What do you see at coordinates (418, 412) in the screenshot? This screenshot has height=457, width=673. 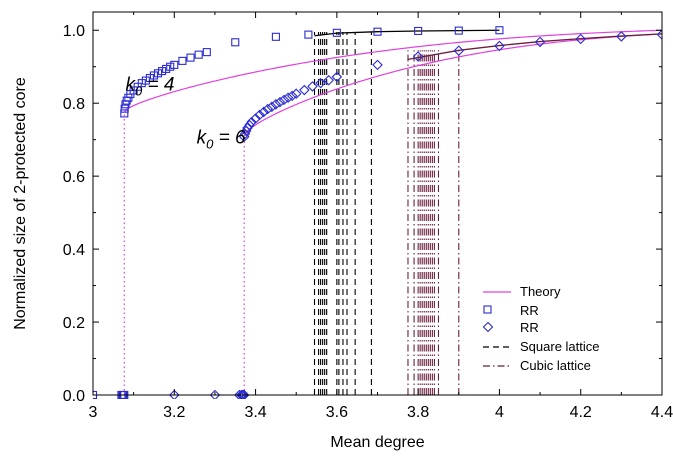 I see `x-tick-label: 3.8` at bounding box center [418, 412].